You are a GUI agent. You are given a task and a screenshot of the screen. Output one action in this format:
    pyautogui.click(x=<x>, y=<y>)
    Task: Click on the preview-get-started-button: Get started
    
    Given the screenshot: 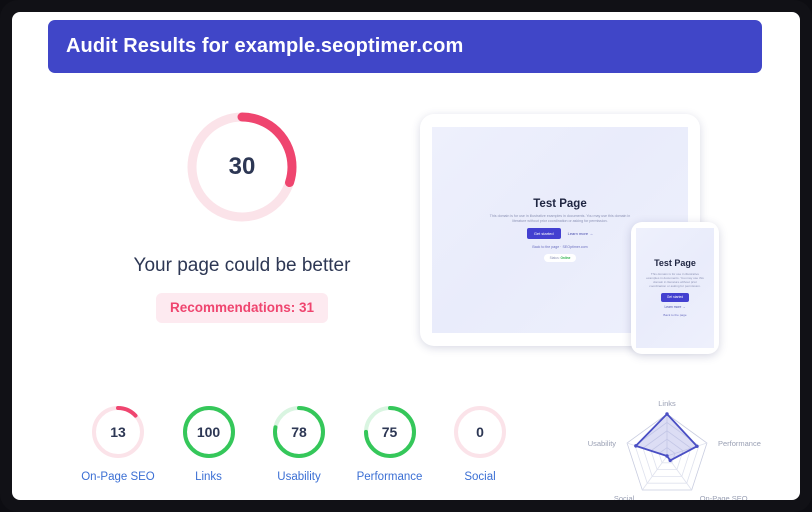 What is the action you would take?
    pyautogui.click(x=543, y=234)
    